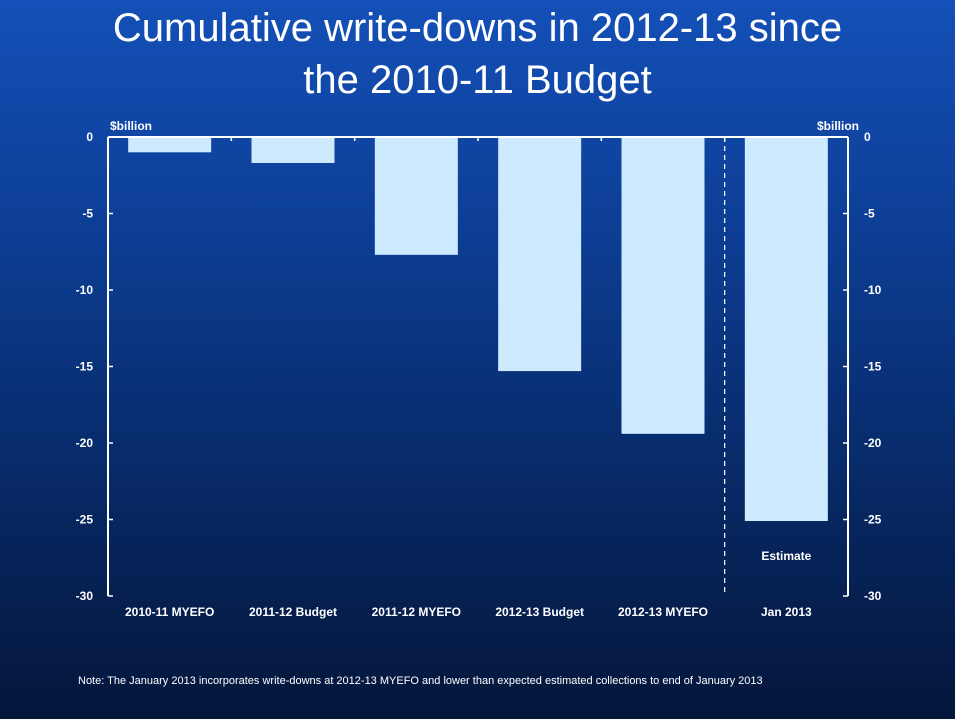  What do you see at coordinates (85, 367) in the screenshot?
I see `left-y-tick-label: -15` at bounding box center [85, 367].